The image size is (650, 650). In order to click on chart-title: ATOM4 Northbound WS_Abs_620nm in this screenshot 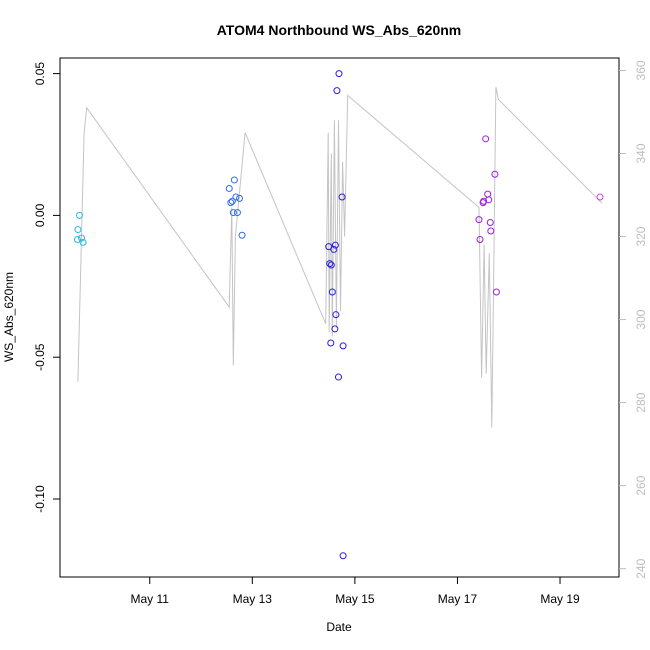, I will do `click(339, 30)`.